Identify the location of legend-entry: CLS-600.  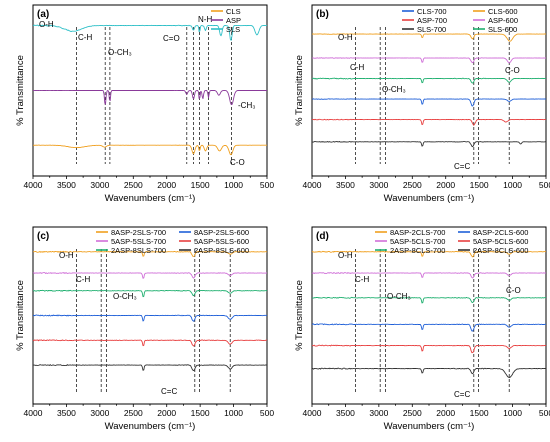
(503, 11).